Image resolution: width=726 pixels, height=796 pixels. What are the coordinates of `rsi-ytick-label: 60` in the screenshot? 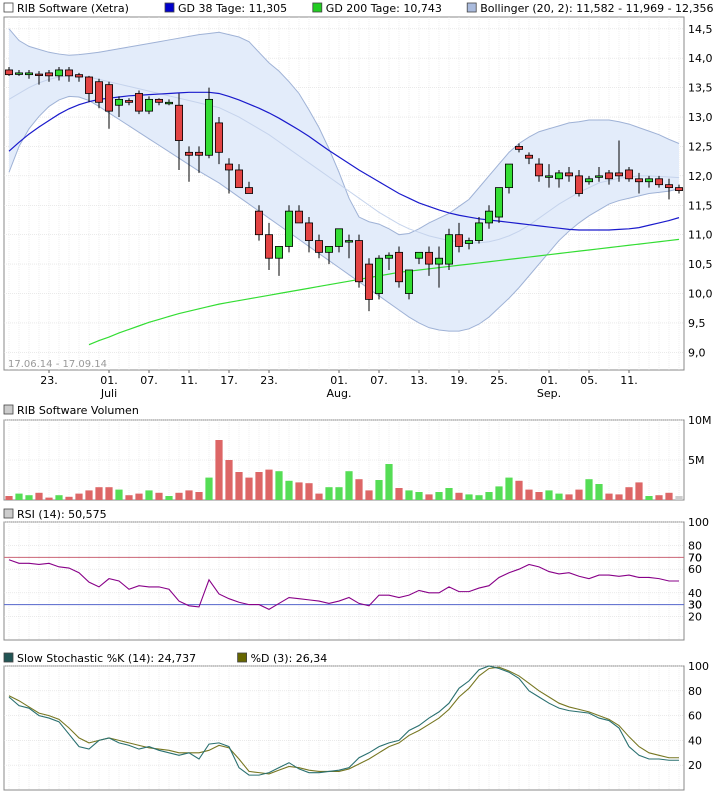 It's located at (695, 569).